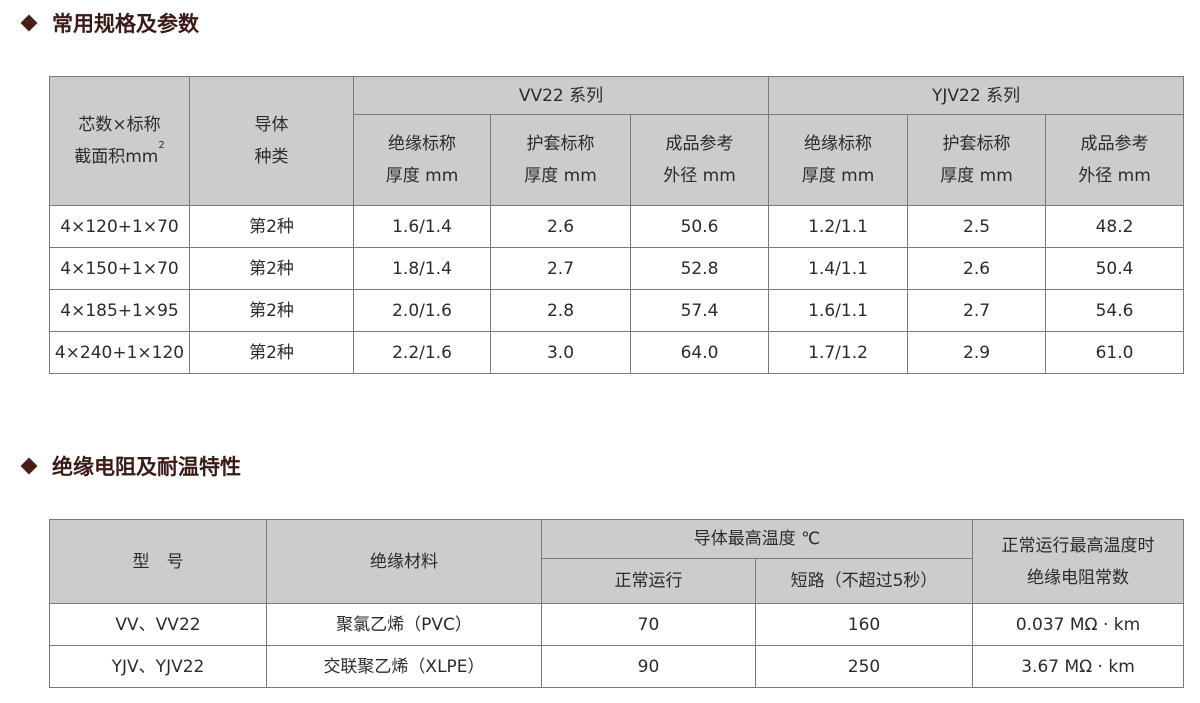 The image size is (1200, 703). What do you see at coordinates (1078, 561) in the screenshot?
I see `header-resistance: 正常运行最高温度时 绝缘电阻常数` at bounding box center [1078, 561].